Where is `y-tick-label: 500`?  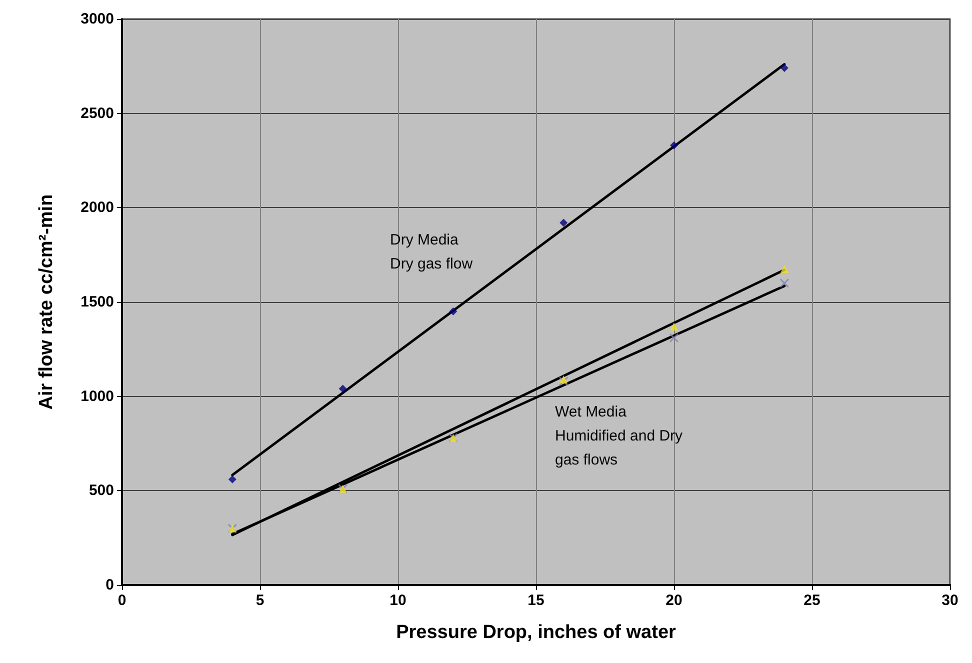 y-tick-label: 500 is located at coordinates (101, 491).